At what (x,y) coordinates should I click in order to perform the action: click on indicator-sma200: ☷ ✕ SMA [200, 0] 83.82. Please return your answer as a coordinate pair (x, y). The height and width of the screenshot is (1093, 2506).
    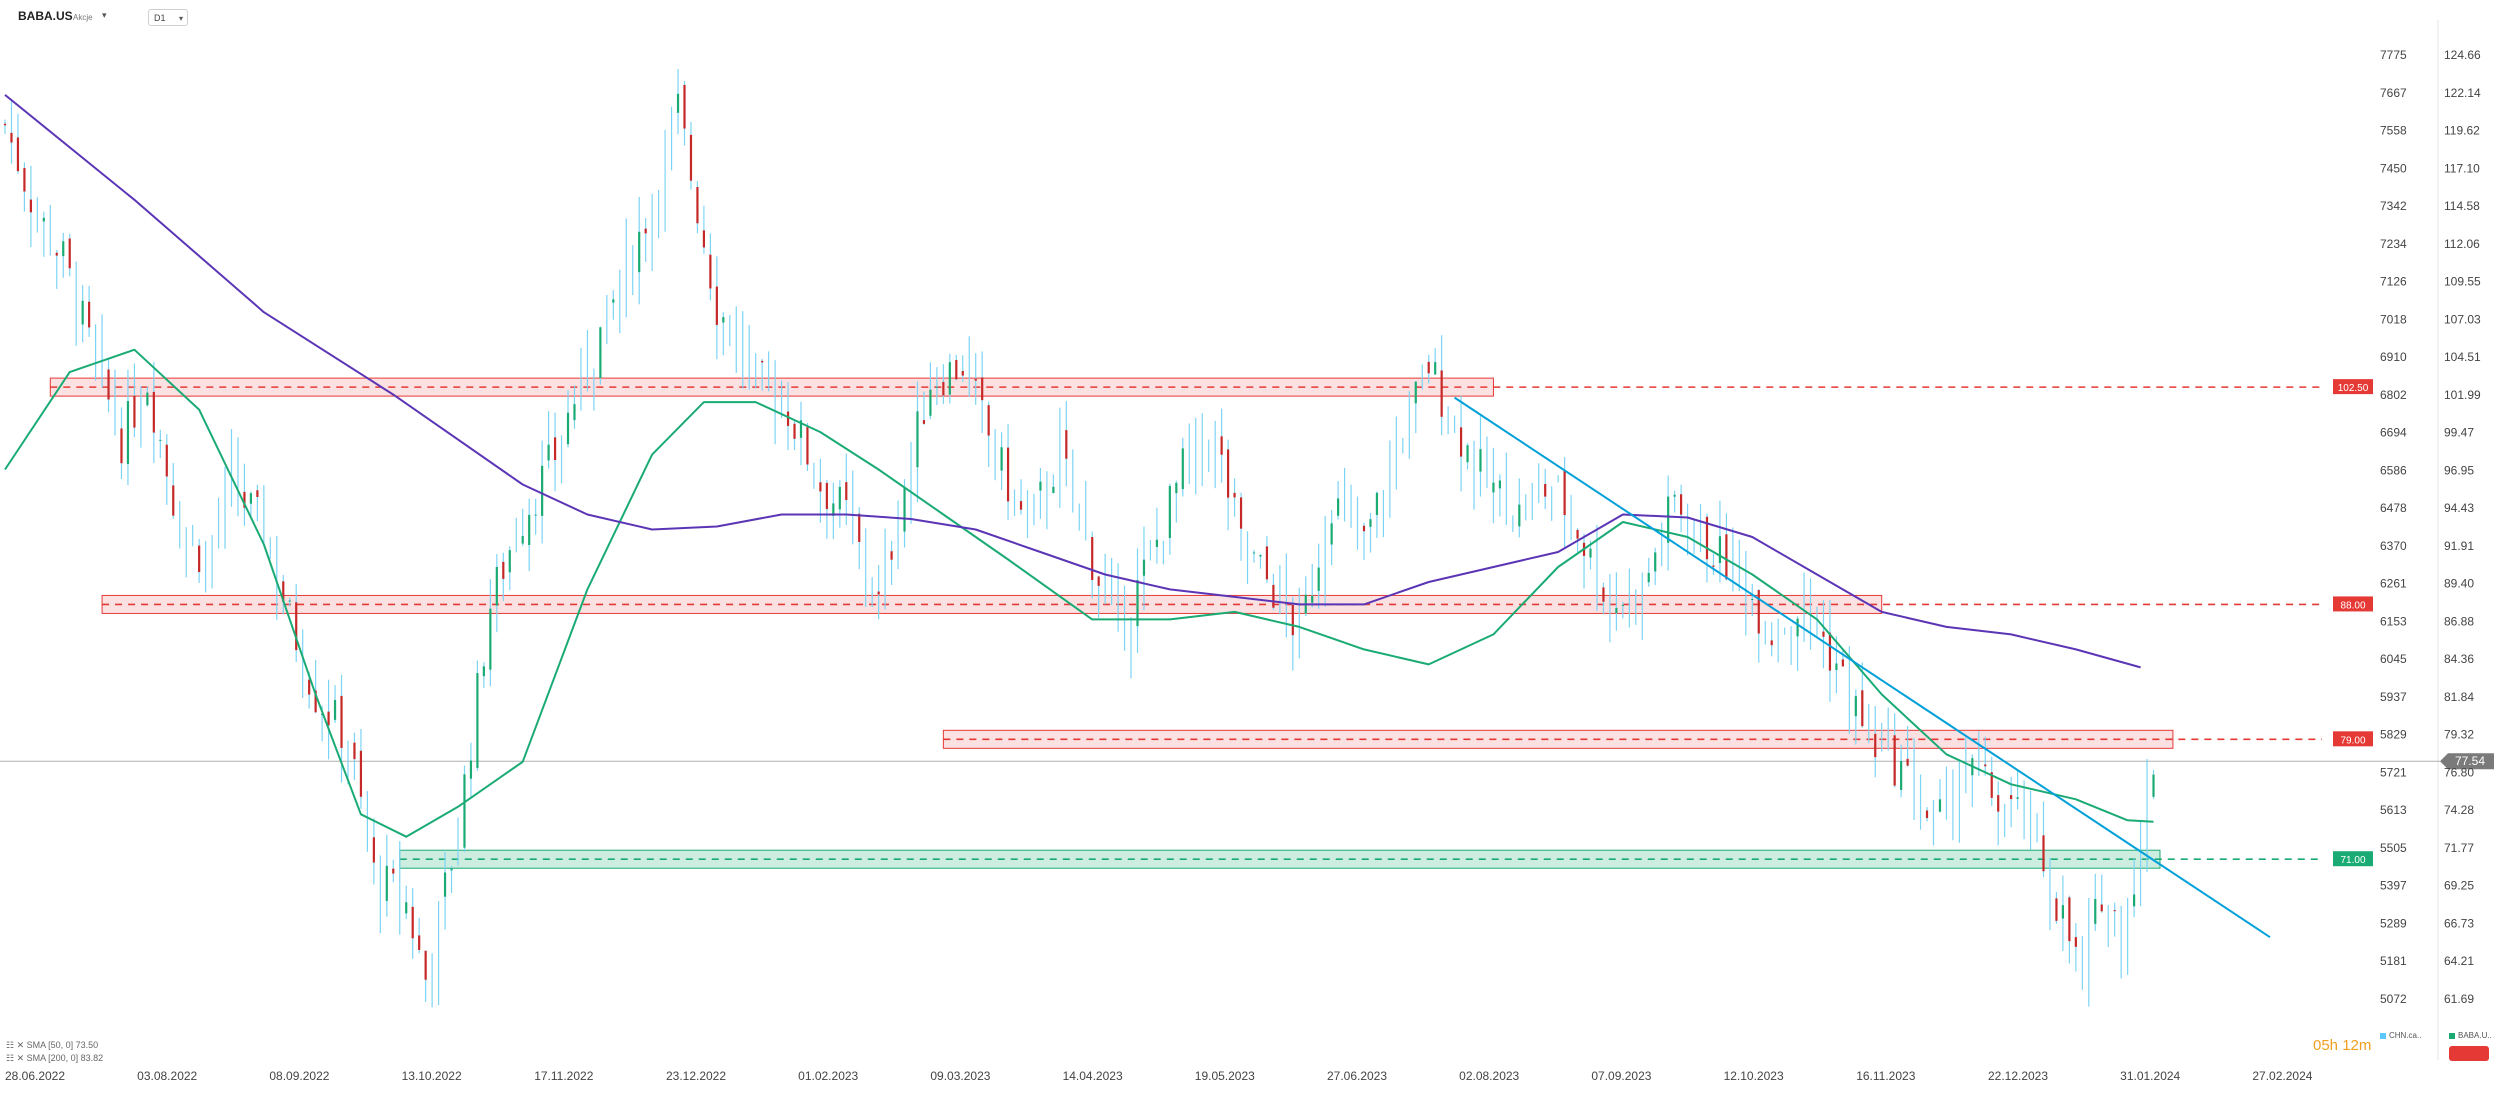
    Looking at the image, I should click on (55, 1058).